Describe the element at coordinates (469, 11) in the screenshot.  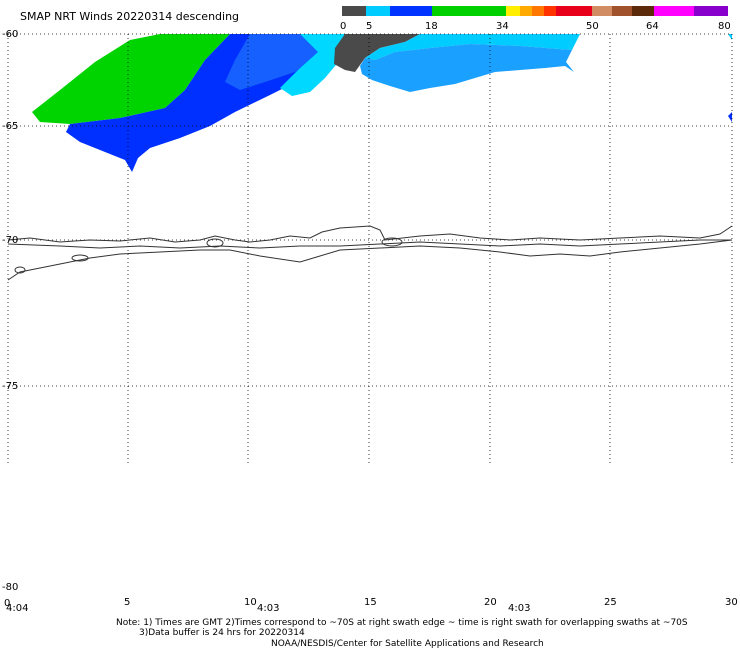
I see `colorbar-seg-green` at that location.